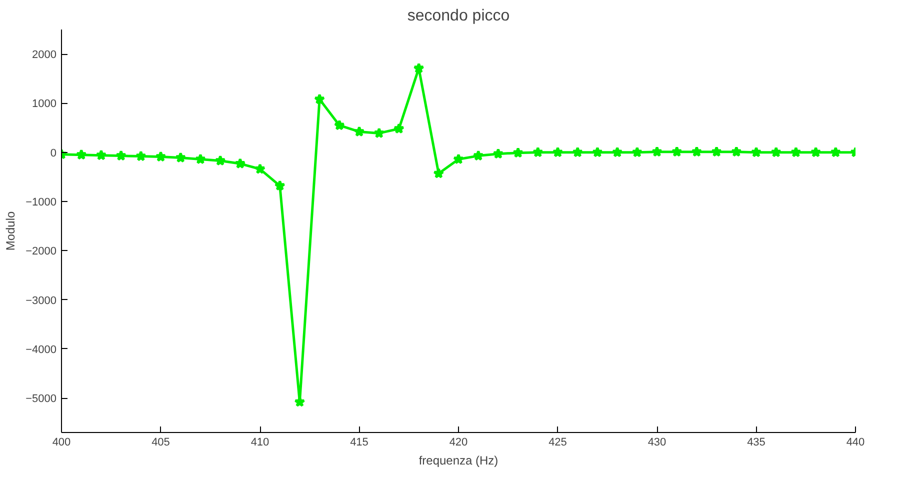 The height and width of the screenshot is (478, 897). What do you see at coordinates (44, 104) in the screenshot?
I see `y-tick-label: 1000` at bounding box center [44, 104].